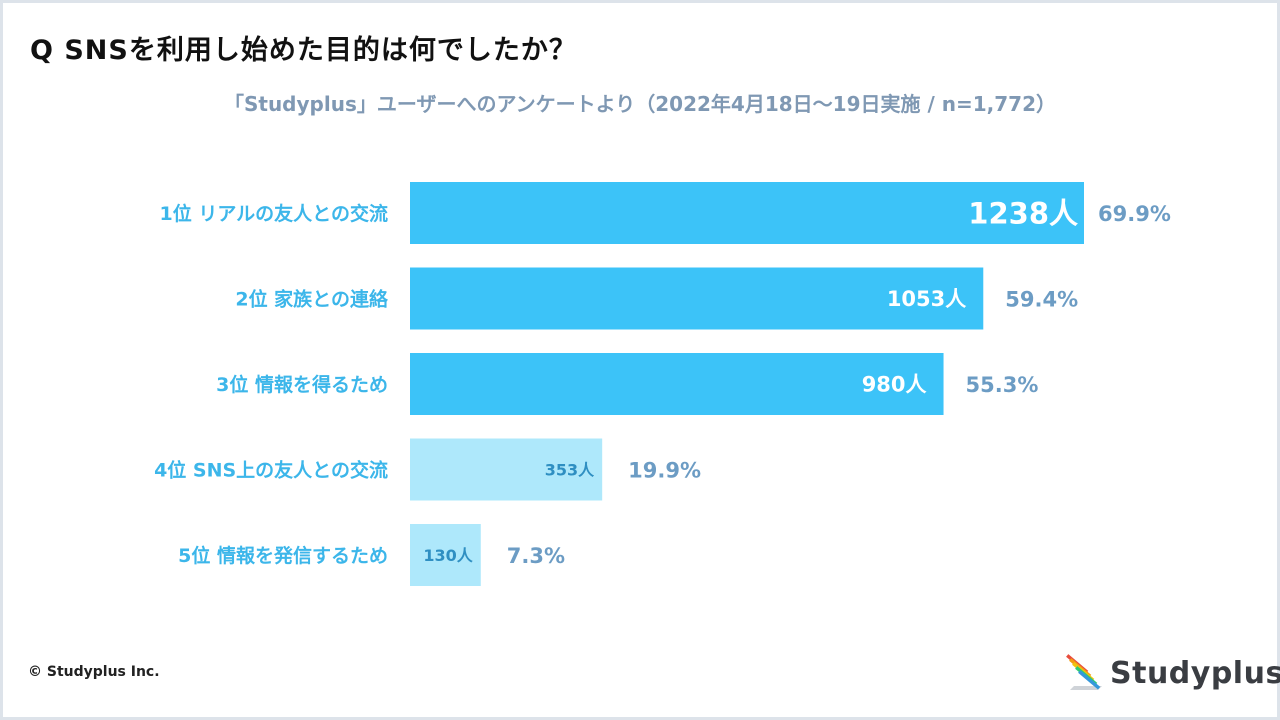 The height and width of the screenshot is (720, 1280). Describe the element at coordinates (302, 384) in the screenshot. I see `category-label-3: 3位 情報を得るため` at that location.